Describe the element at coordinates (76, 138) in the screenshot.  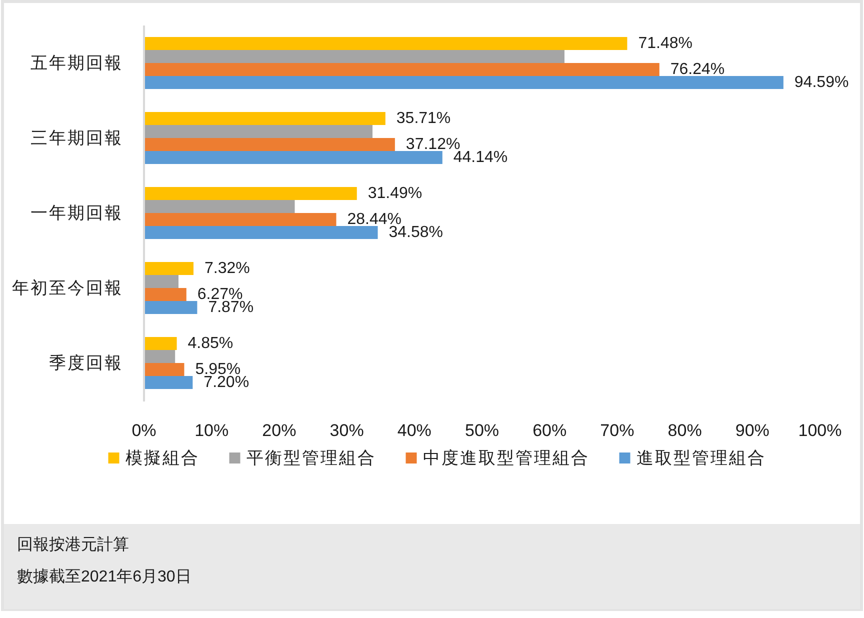
I see `category-label: 三年期回報` at that location.